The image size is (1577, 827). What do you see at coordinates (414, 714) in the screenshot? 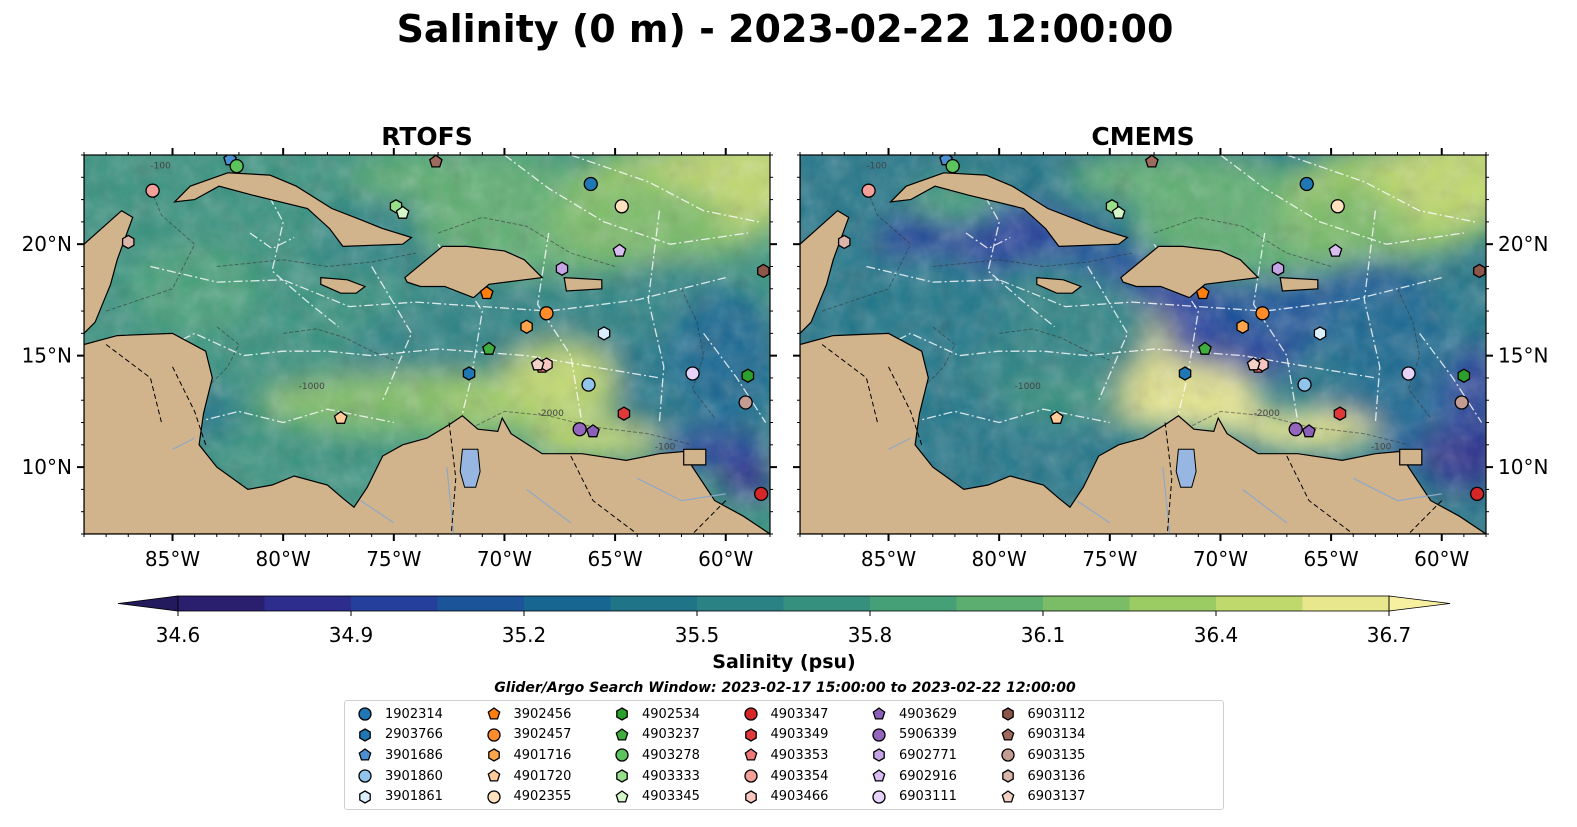
I see `legend-label: 1902314` at bounding box center [414, 714].